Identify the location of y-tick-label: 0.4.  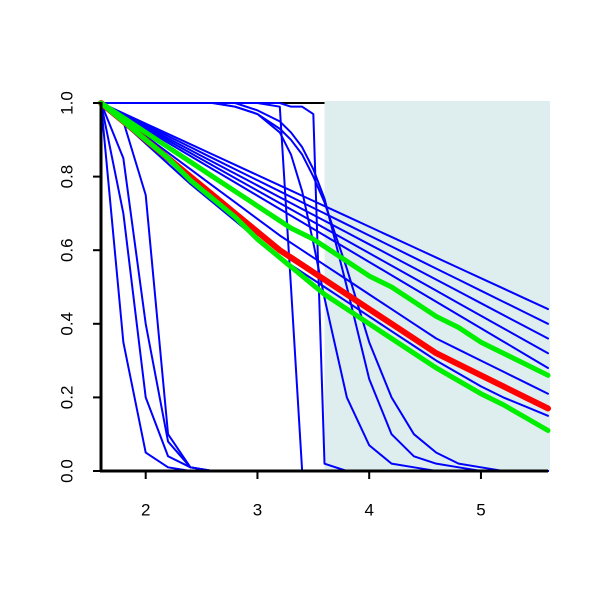
(66, 324).